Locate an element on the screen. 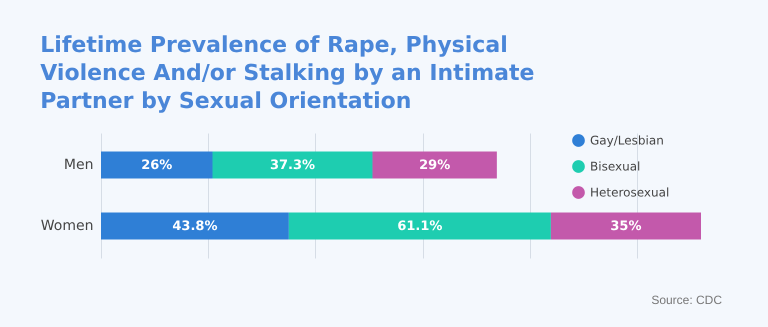 The image size is (768, 327). data-label: 37.3% is located at coordinates (293, 166).